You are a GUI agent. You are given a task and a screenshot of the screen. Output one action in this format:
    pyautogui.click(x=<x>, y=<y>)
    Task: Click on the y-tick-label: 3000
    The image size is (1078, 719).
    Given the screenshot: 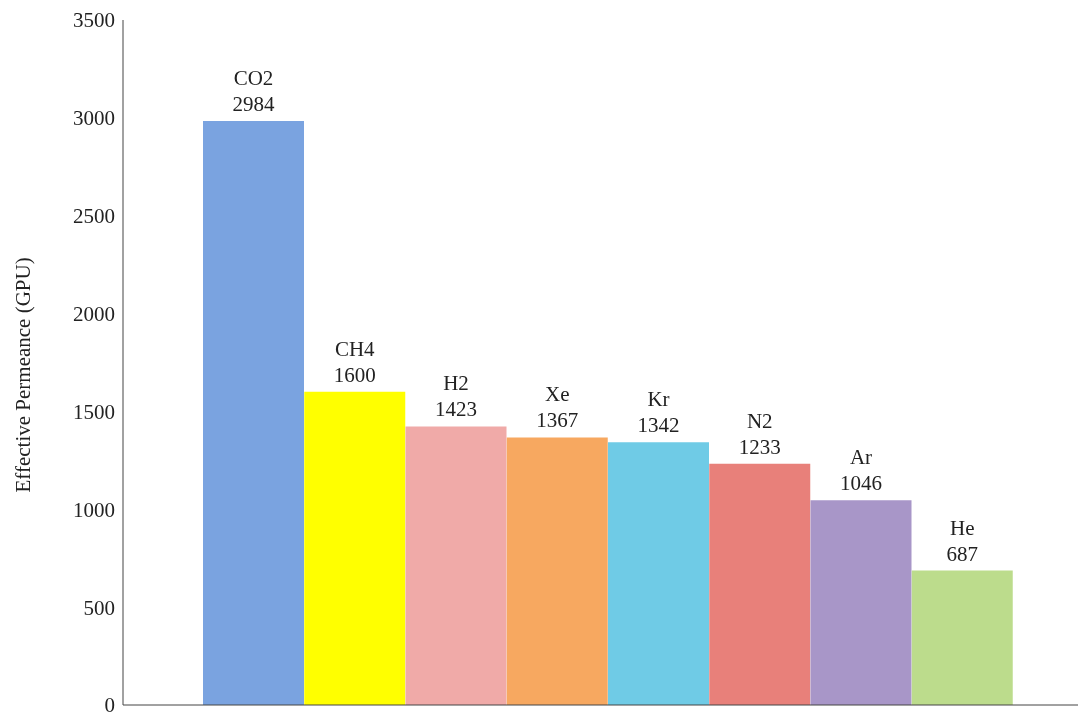 What is the action you would take?
    pyautogui.click(x=94, y=118)
    